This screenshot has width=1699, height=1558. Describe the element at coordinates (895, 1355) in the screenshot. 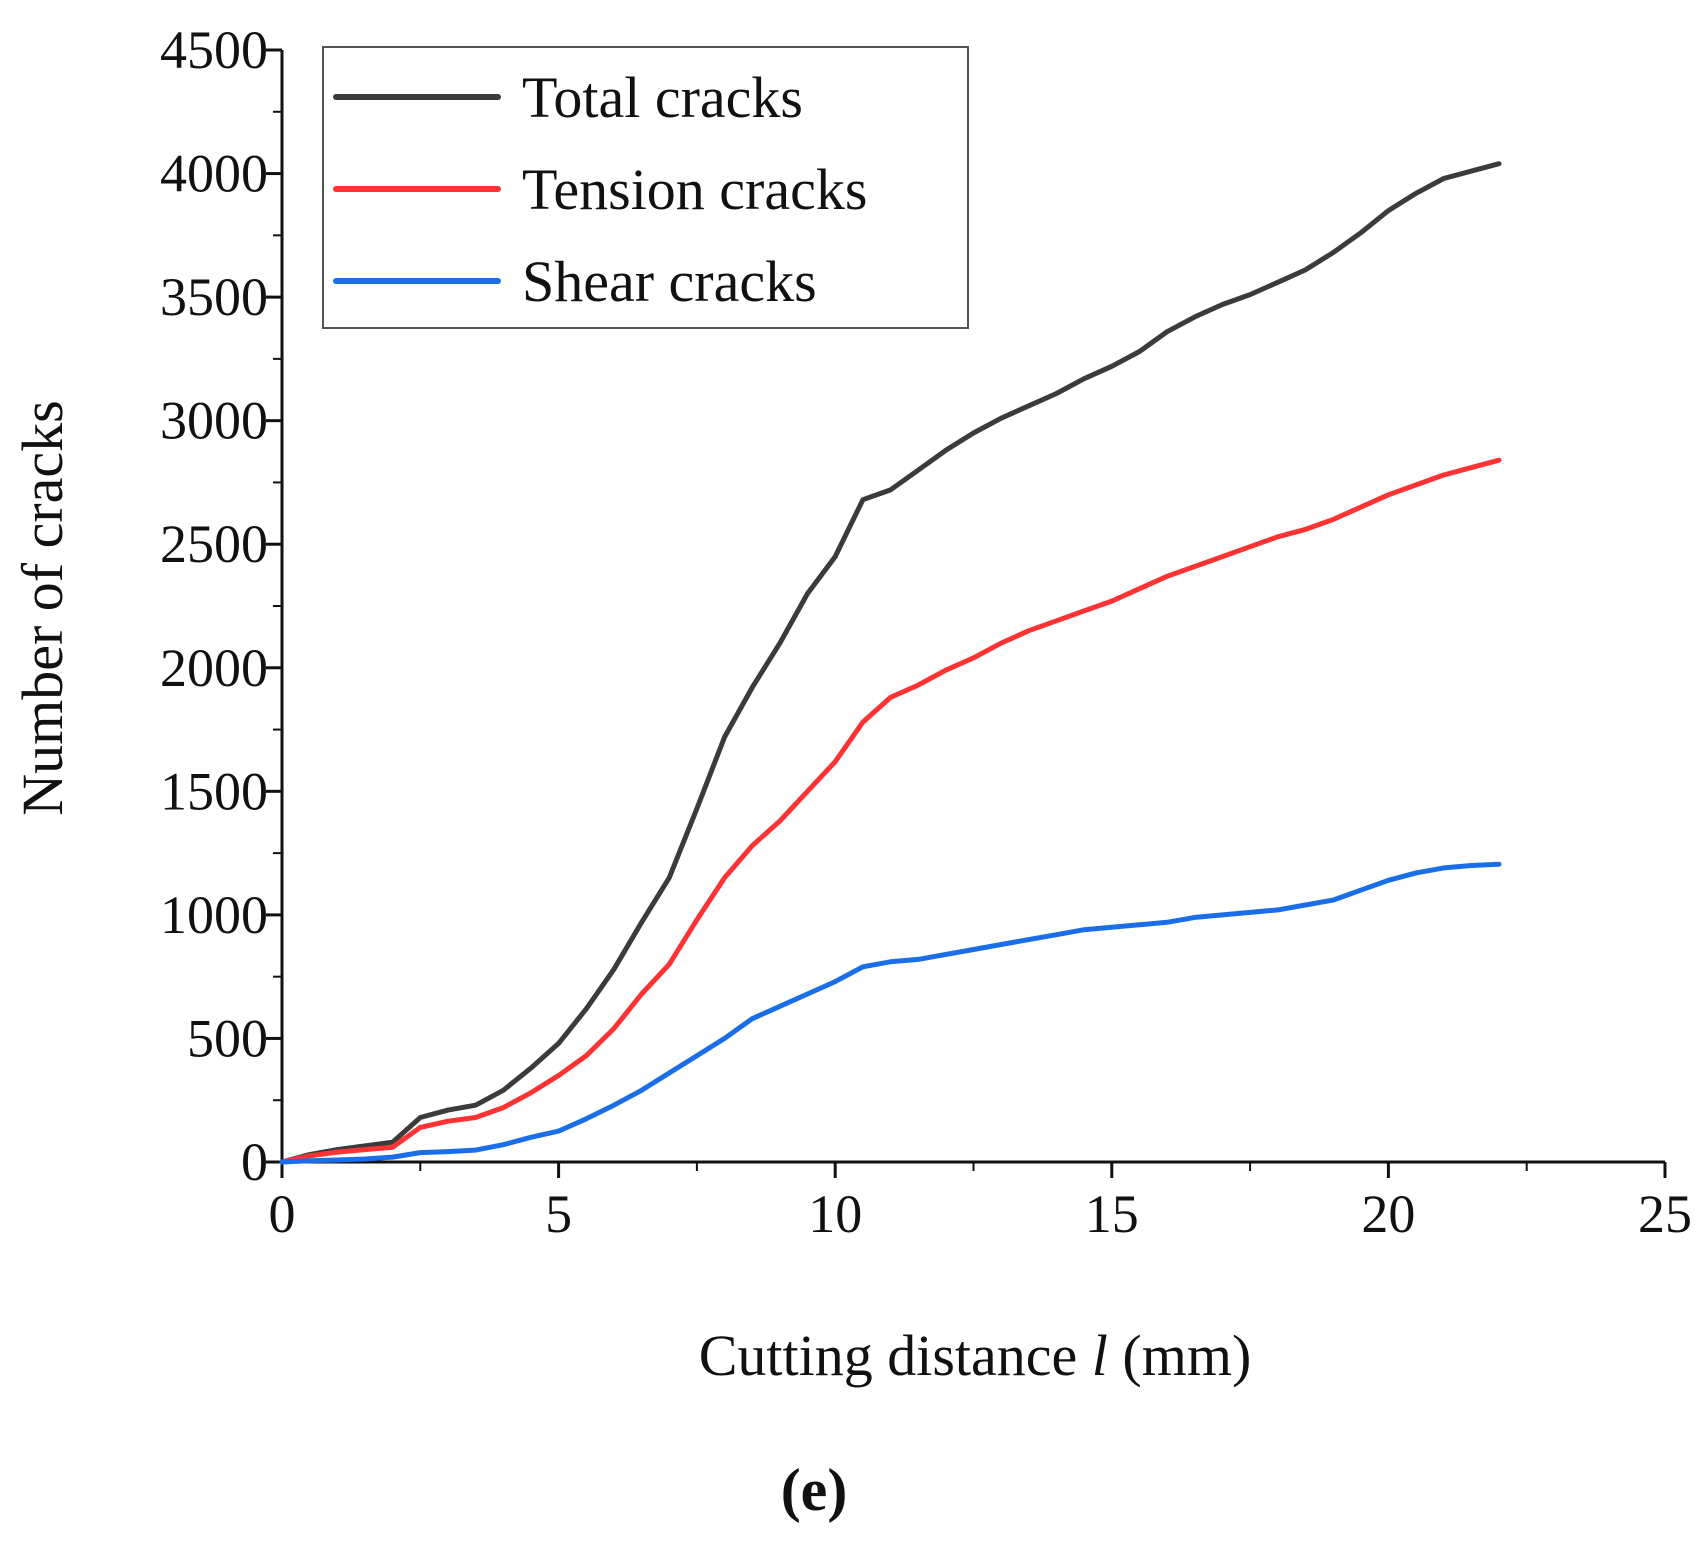

I see `x-axis-title-prefix: Cutting distance` at that location.